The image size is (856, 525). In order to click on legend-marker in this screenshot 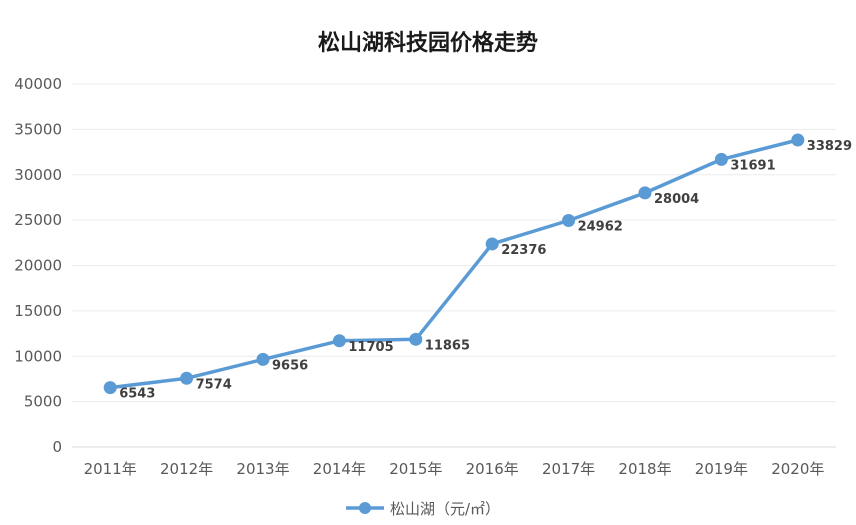, I will do `click(365, 508)`.